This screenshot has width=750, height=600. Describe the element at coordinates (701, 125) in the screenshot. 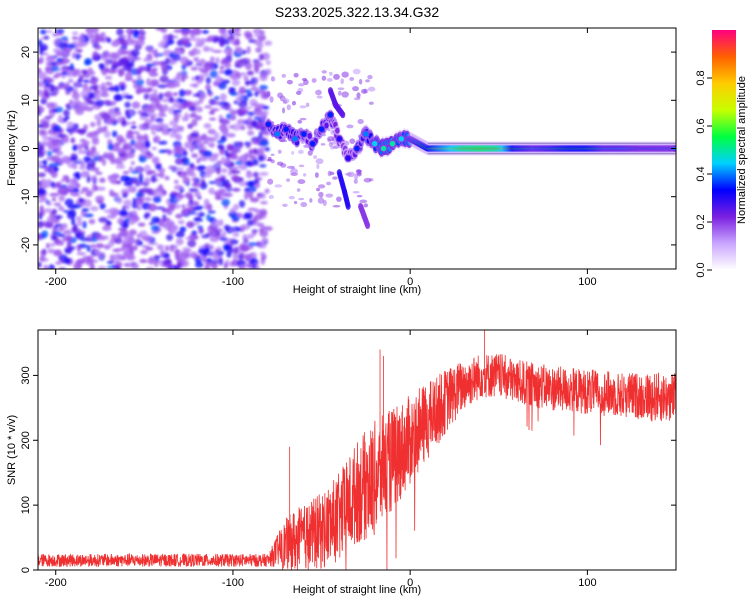

I see `colorbar-tick-label: 0.6` at that location.